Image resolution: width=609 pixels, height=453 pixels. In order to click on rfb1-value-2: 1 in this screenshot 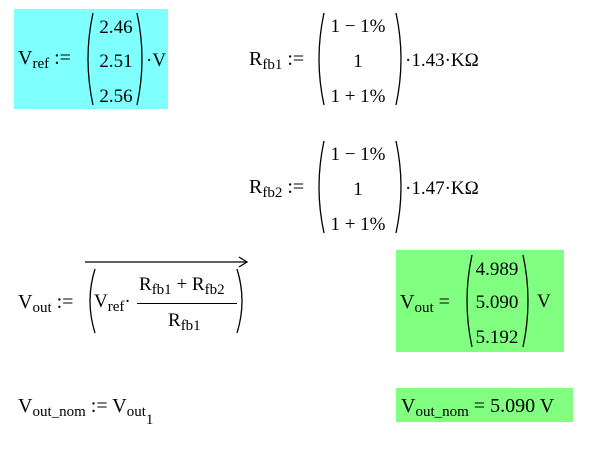, I will do `click(358, 61)`.